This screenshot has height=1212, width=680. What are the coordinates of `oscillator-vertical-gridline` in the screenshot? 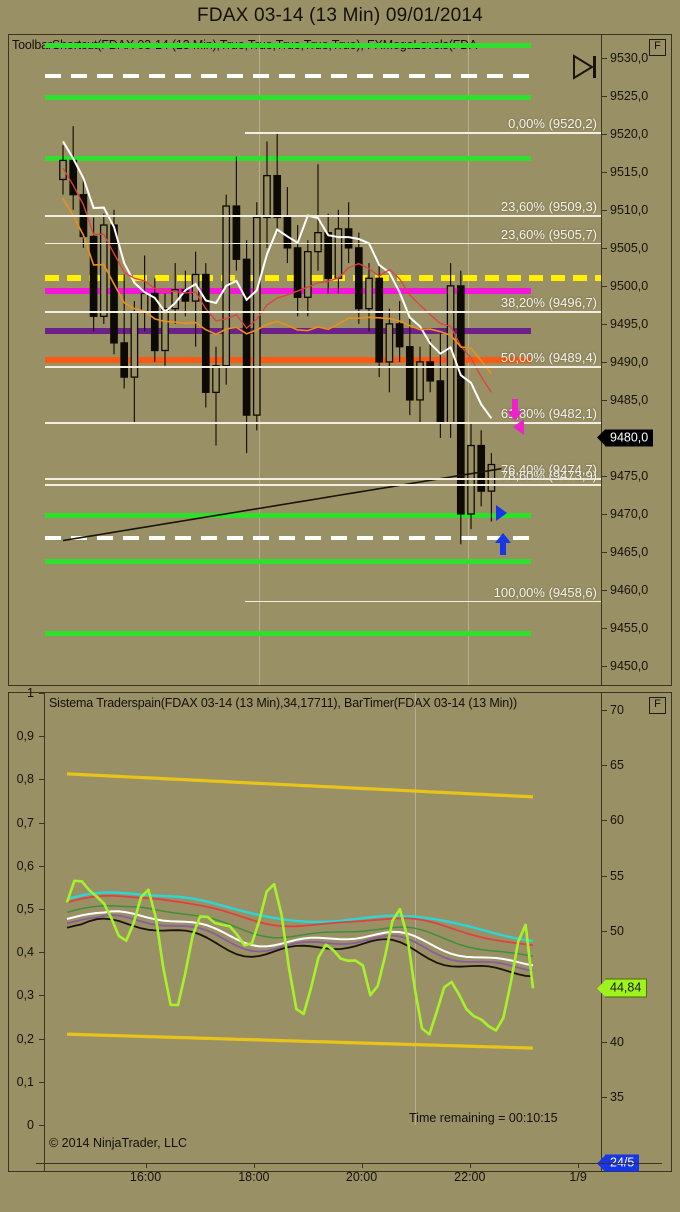 It's located at (415, 909).